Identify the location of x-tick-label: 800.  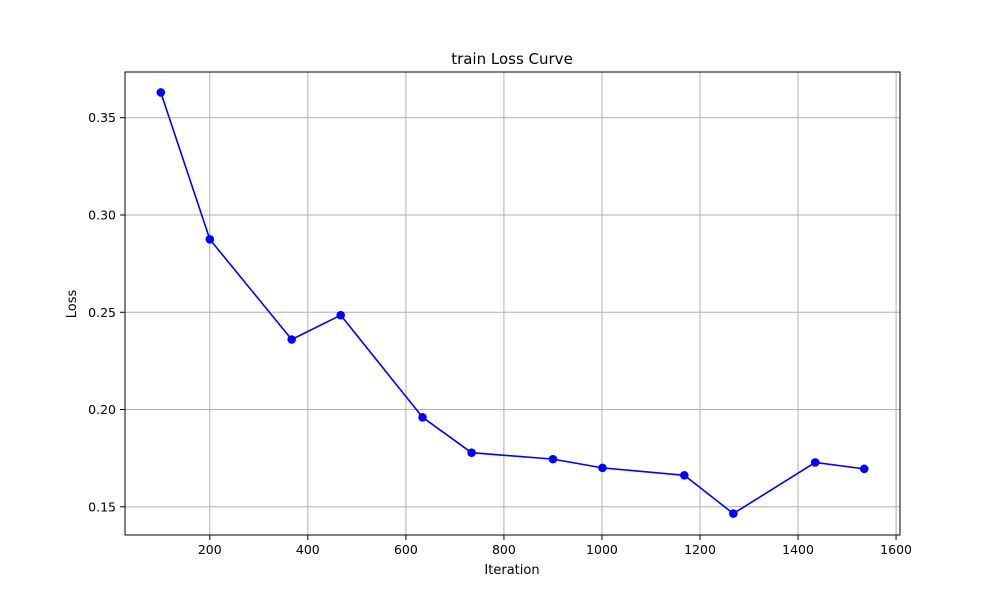
(504, 549).